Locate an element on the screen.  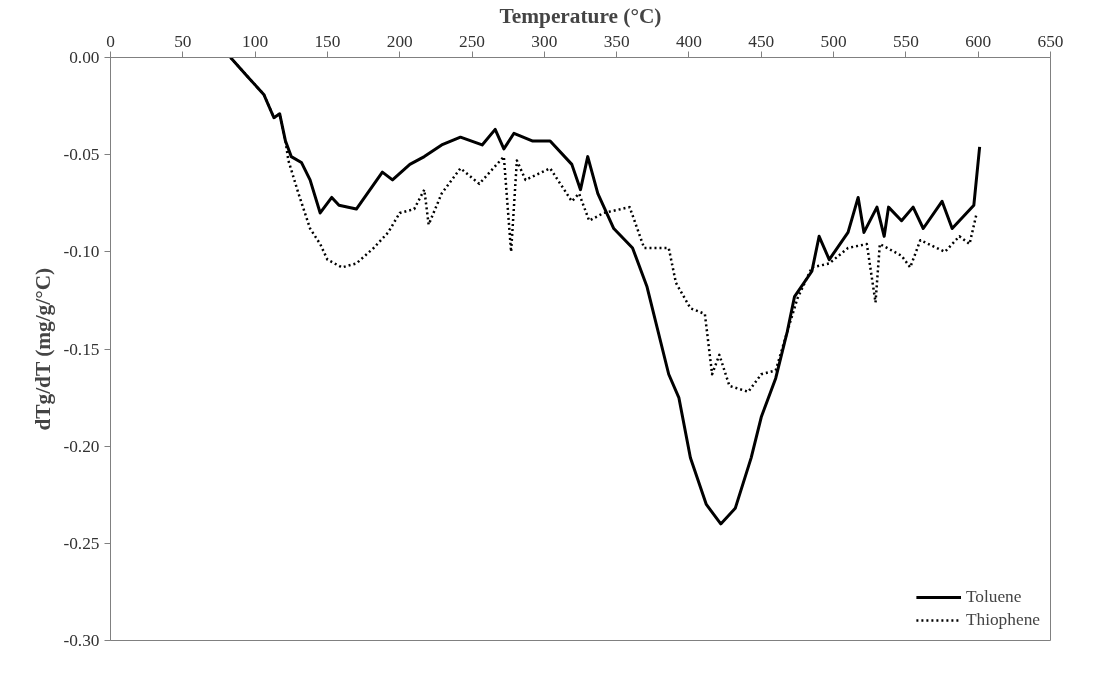
x-tick-label: 600 is located at coordinates (978, 41).